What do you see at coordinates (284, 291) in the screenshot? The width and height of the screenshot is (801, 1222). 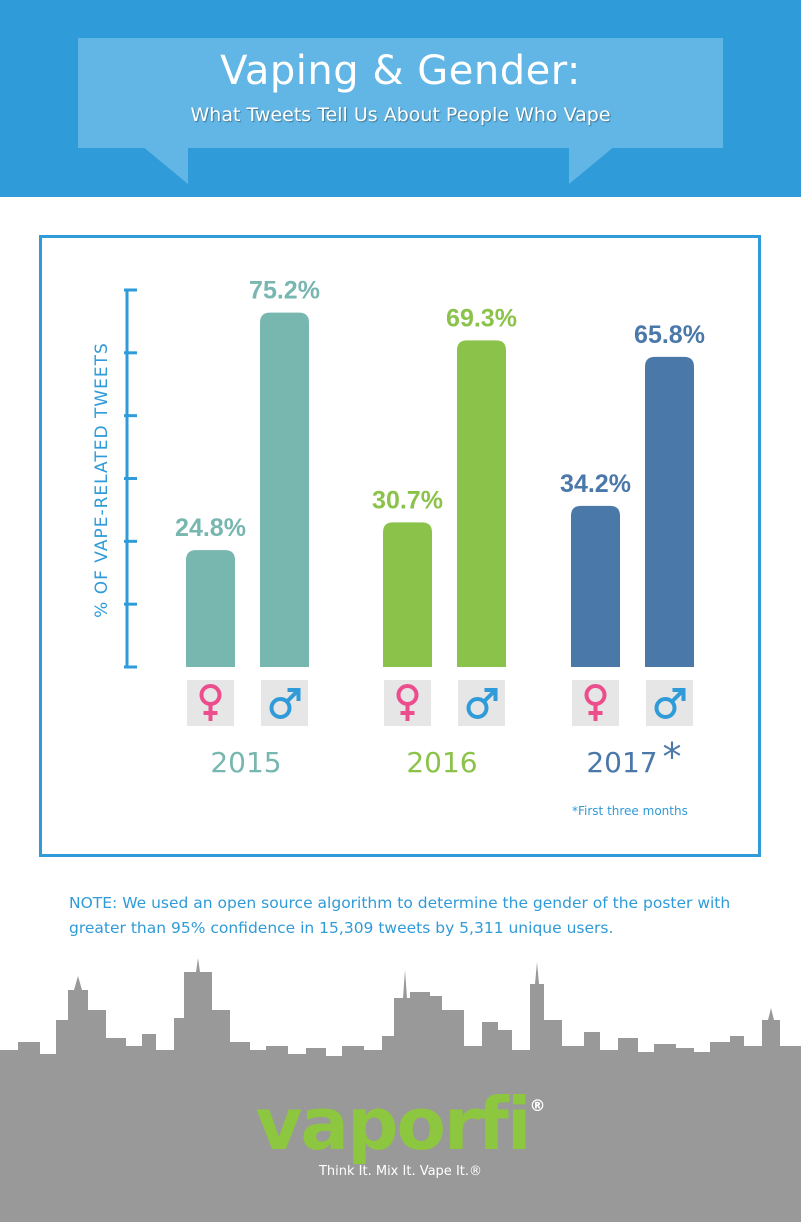 I see `data-label: 75.2%` at bounding box center [284, 291].